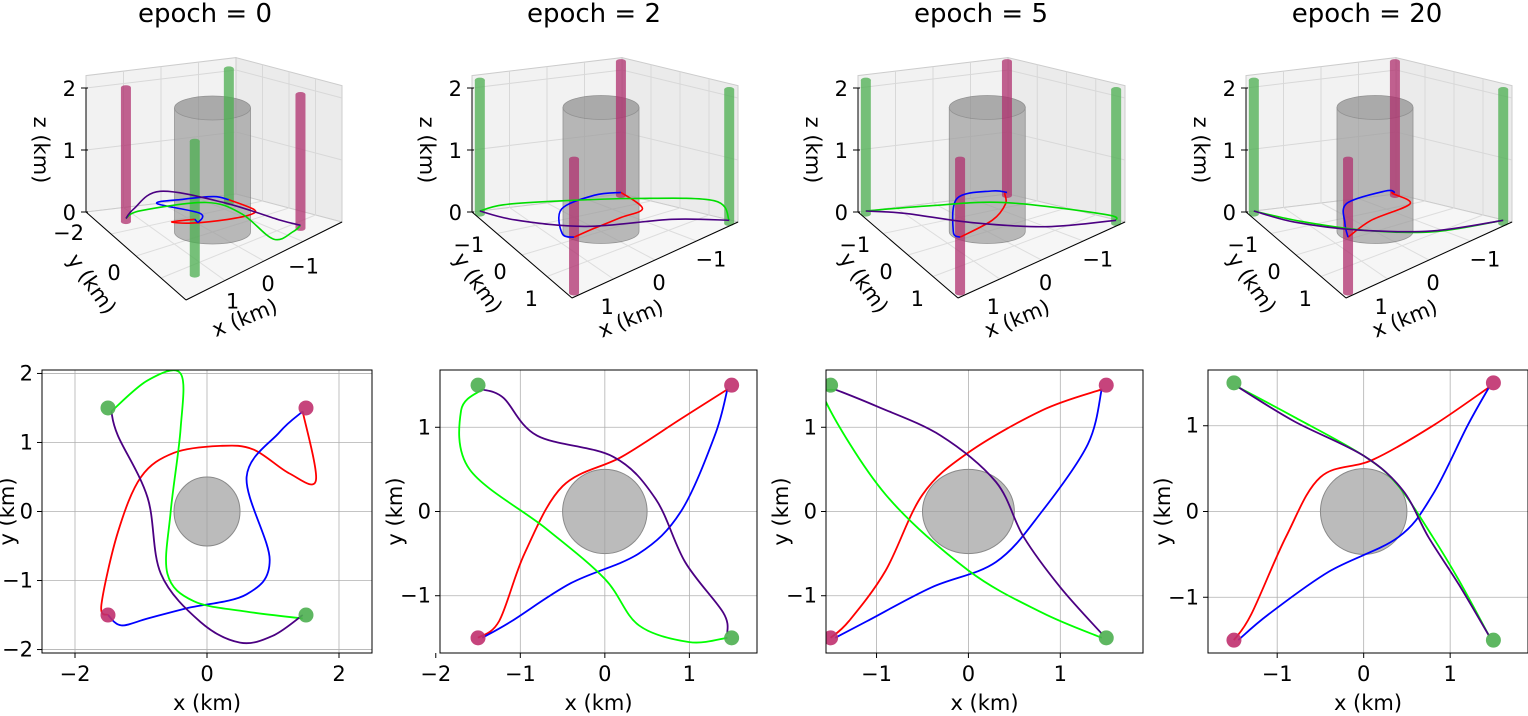 The width and height of the screenshot is (1528, 716). Describe the element at coordinates (207, 511) in the screenshot. I see `obstacle-circle` at that location.